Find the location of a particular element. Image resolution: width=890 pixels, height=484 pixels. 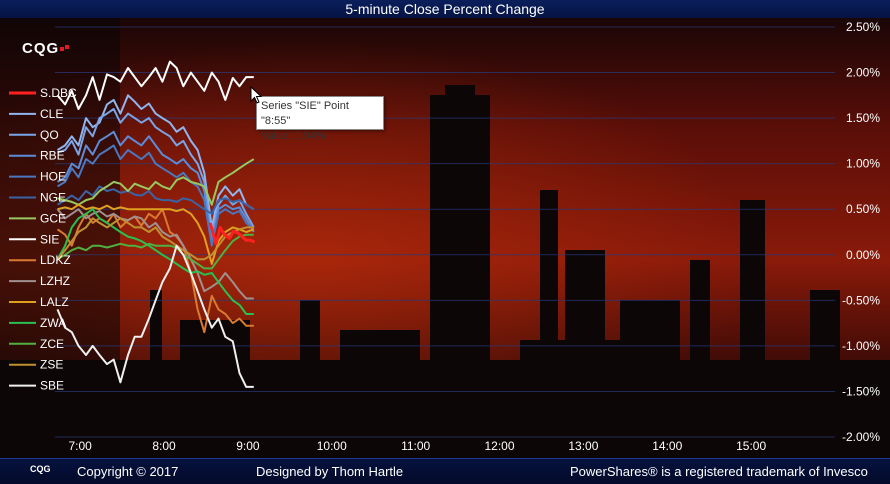

y-tick-label: -1.00% is located at coordinates (861, 346).